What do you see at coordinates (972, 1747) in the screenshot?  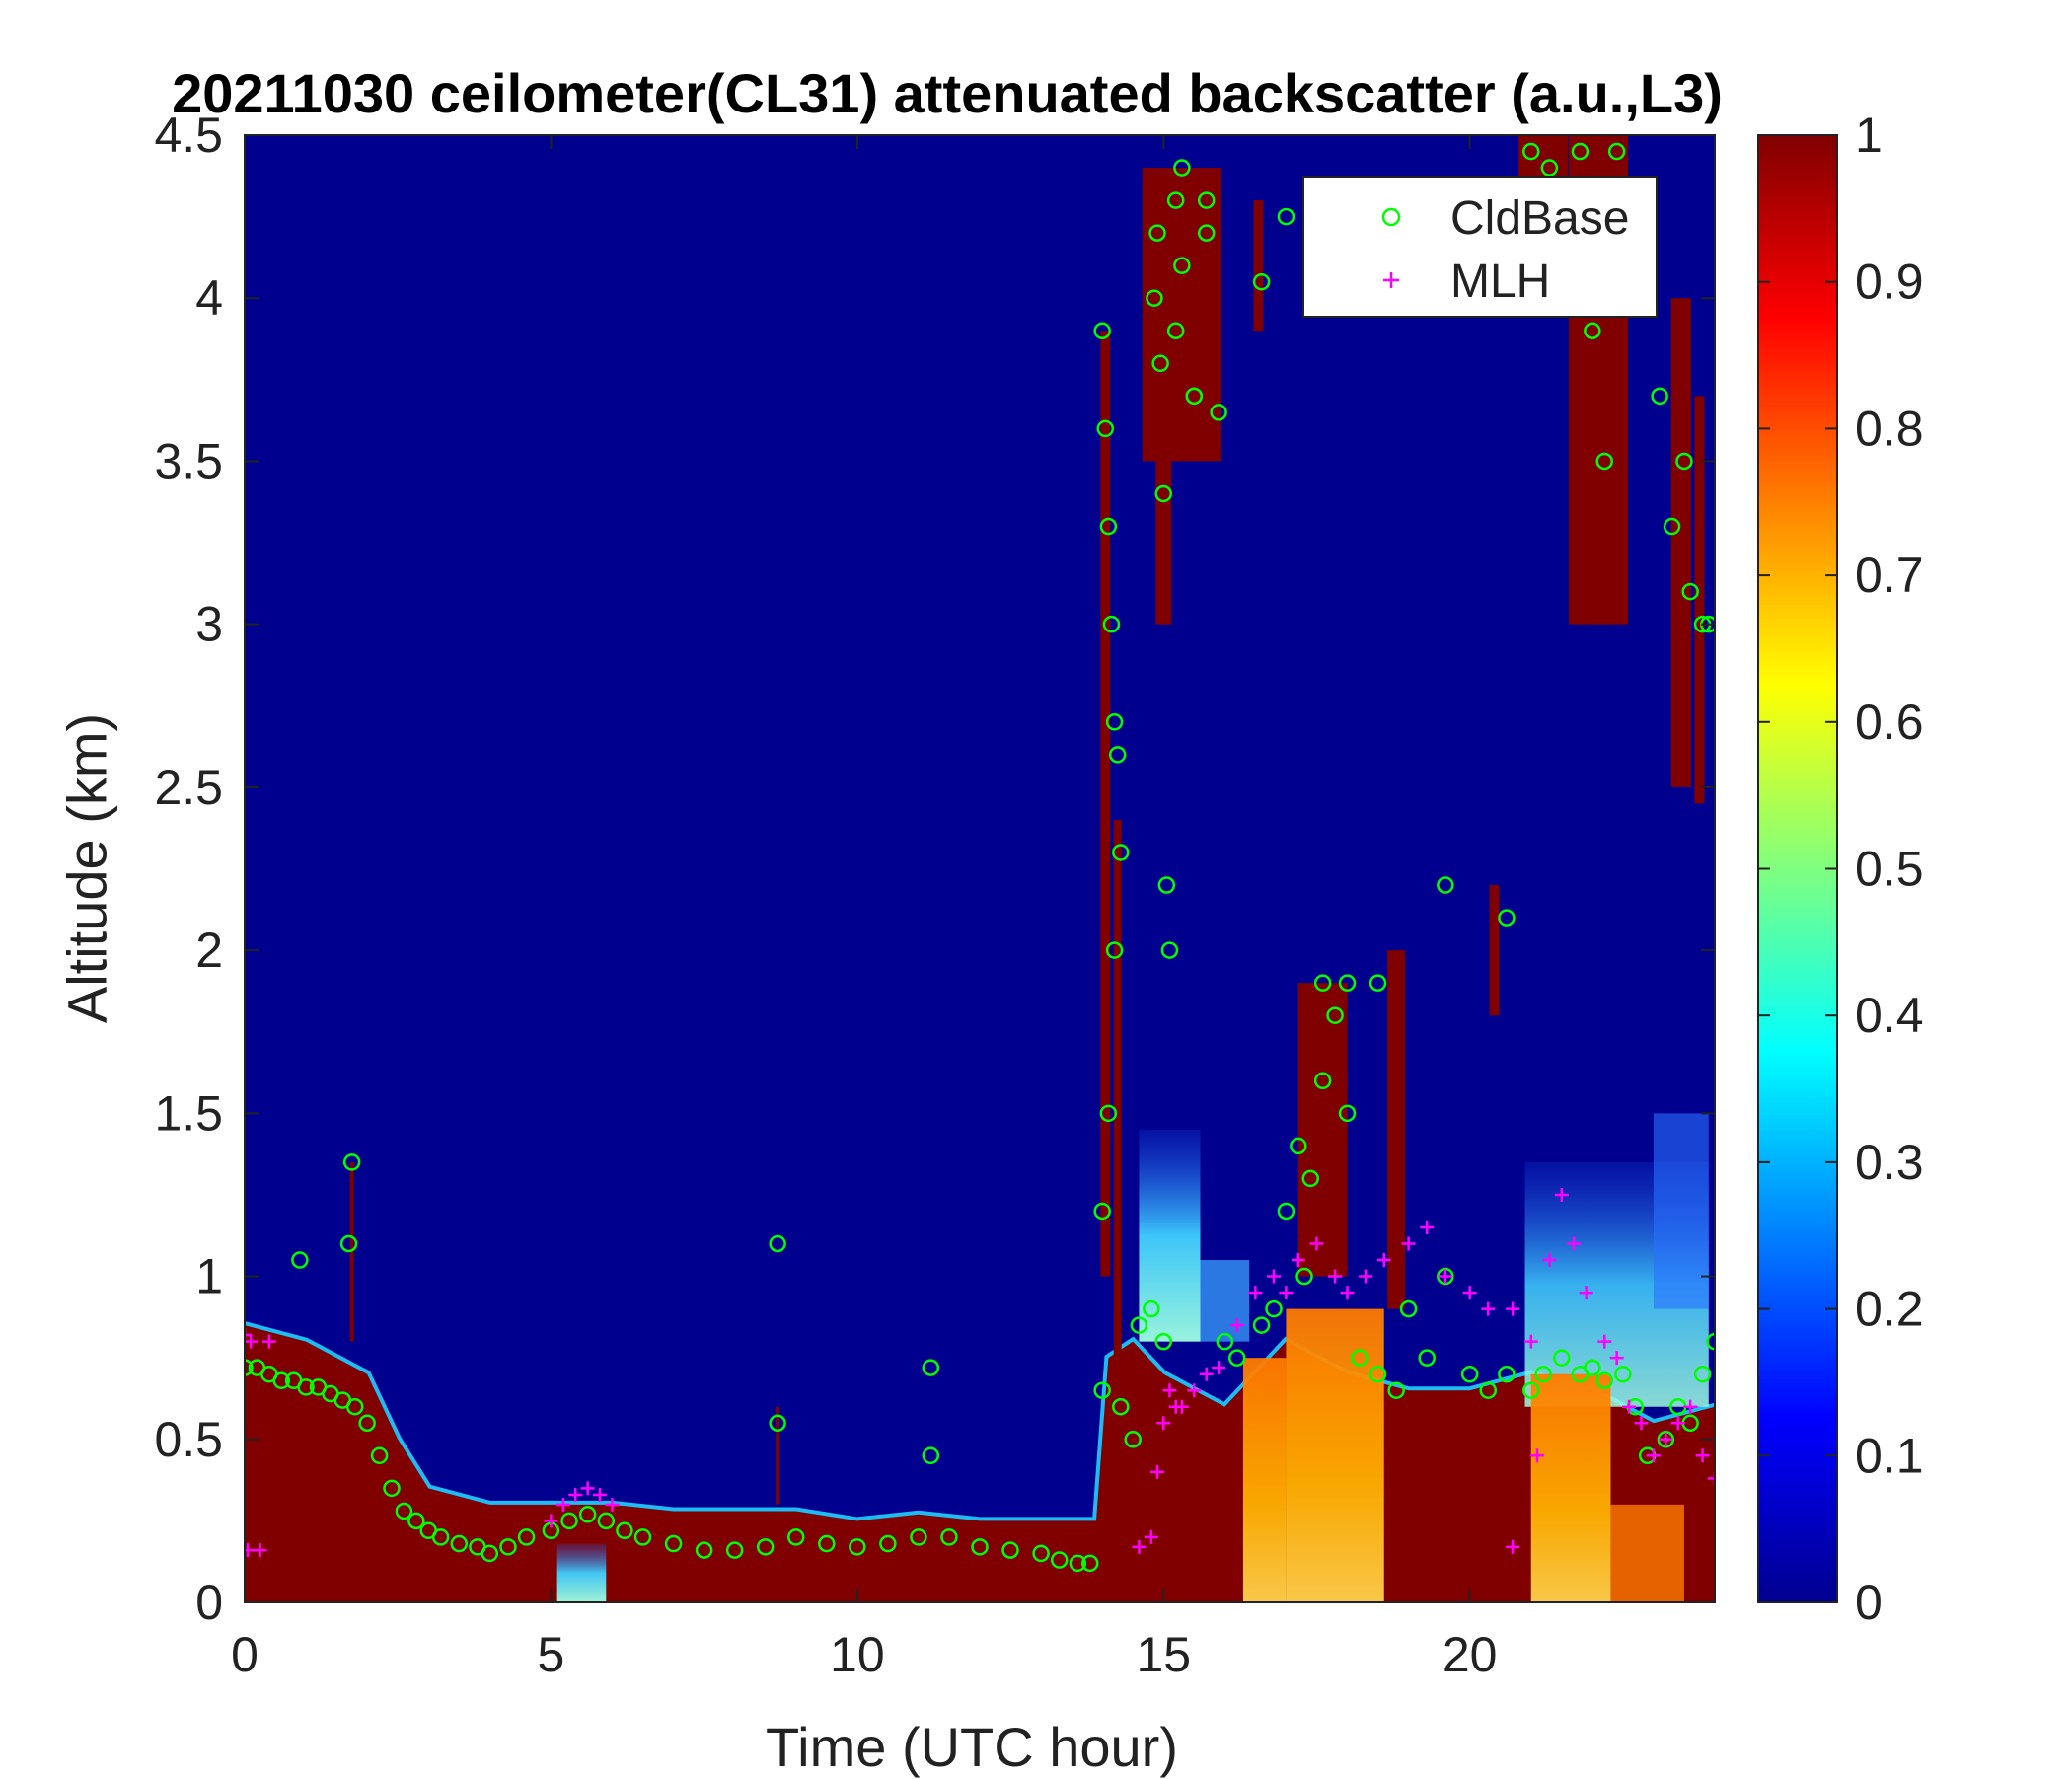 I see `x-axis-label: Time (UTC hour)` at bounding box center [972, 1747].